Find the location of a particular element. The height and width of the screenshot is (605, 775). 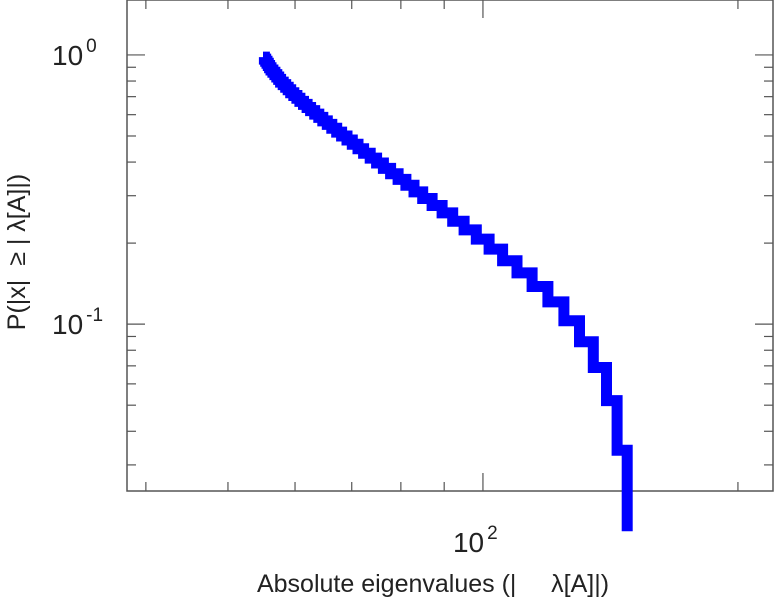

y-tick-label: 10 0 is located at coordinates (74, 53).